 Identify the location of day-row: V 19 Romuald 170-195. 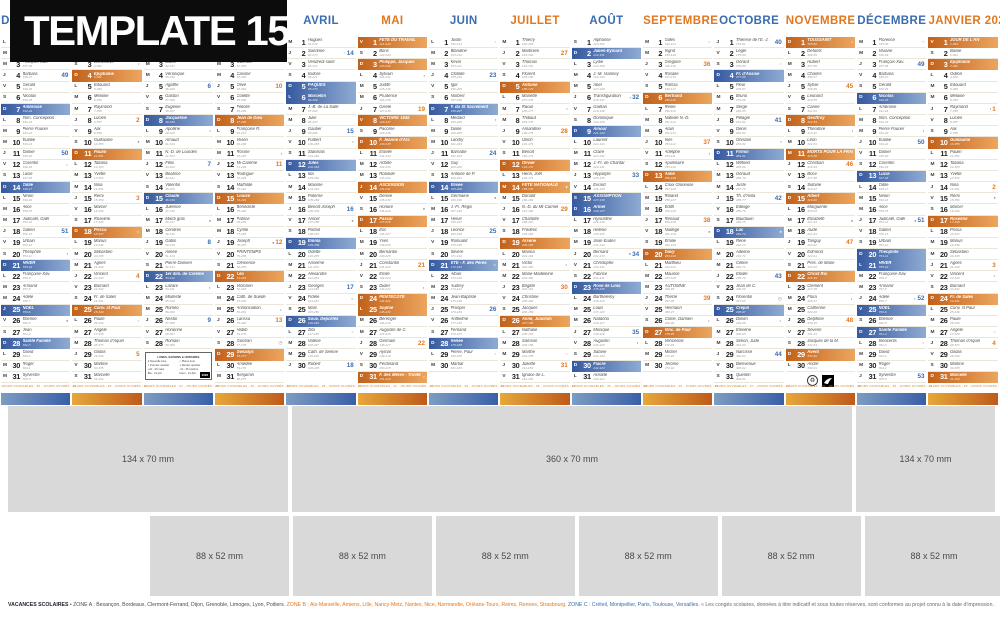
(464, 243).